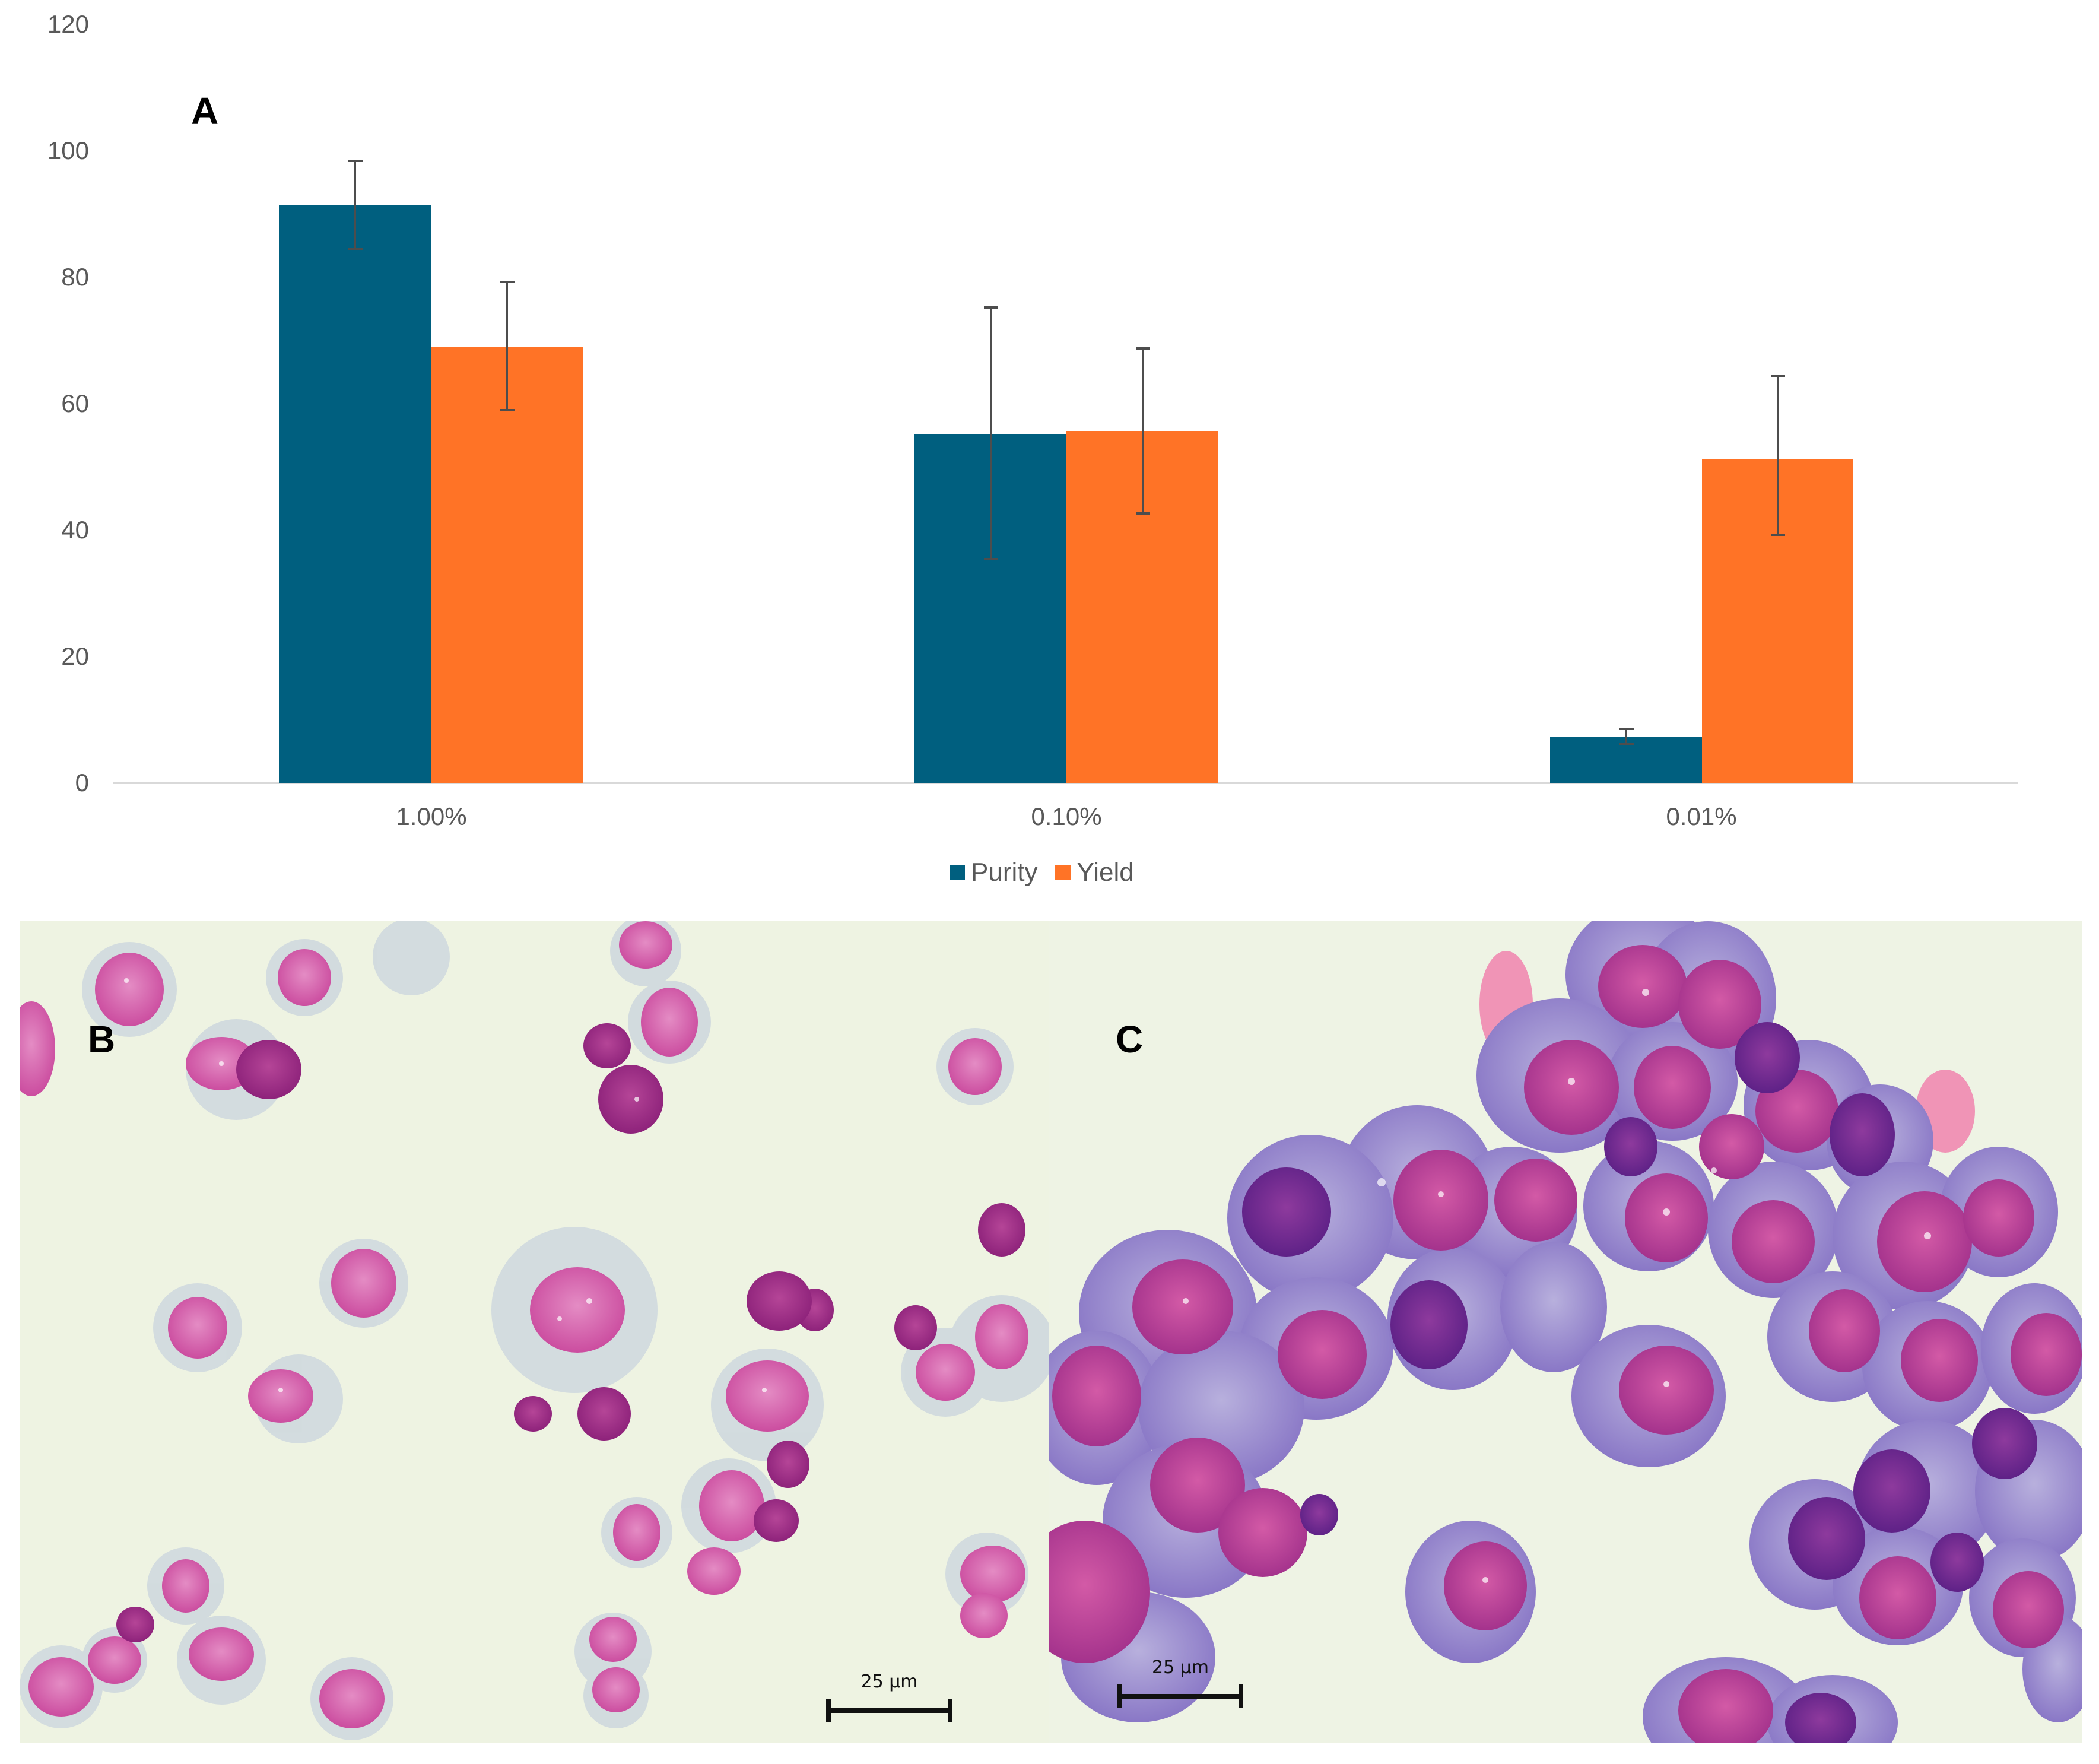 Image resolution: width=2099 pixels, height=1764 pixels. Describe the element at coordinates (82, 783) in the screenshot. I see `y-tick-0: 0` at that location.